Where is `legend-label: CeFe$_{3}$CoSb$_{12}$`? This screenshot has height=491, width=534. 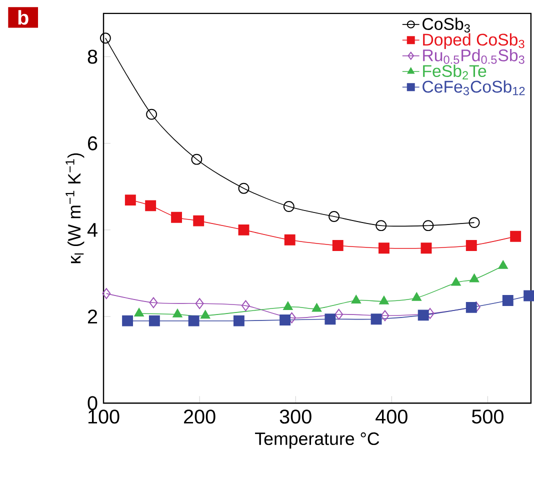 legend-label: CeFe$_{3}$CoSb$_{12}$ is located at coordinates (473, 88).